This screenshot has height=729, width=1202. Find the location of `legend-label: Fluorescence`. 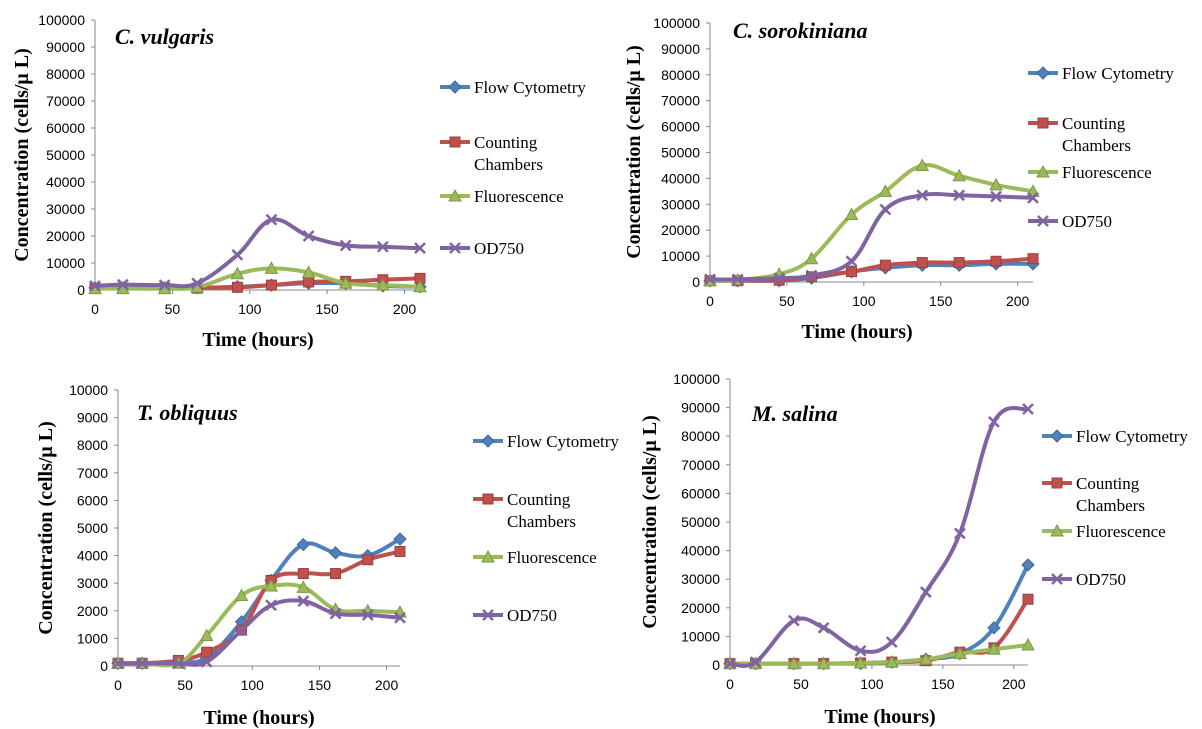

legend-label: Fluorescence is located at coordinates (519, 196).